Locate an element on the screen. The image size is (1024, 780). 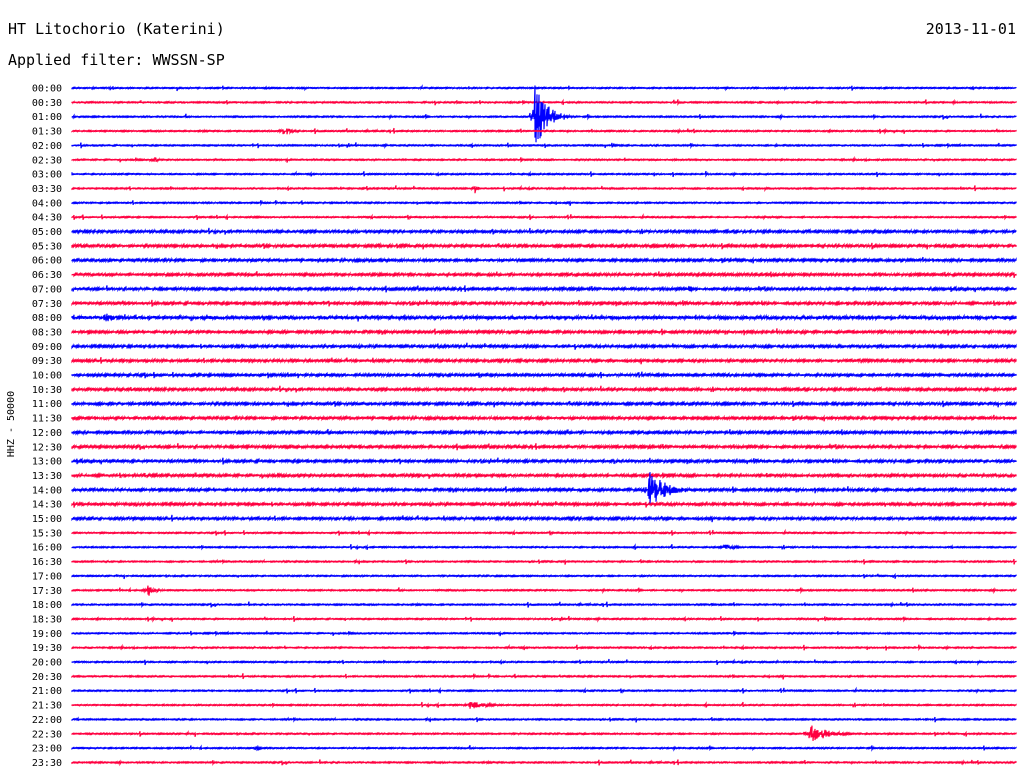
row-time-label: 08:00 is located at coordinates (47, 318).